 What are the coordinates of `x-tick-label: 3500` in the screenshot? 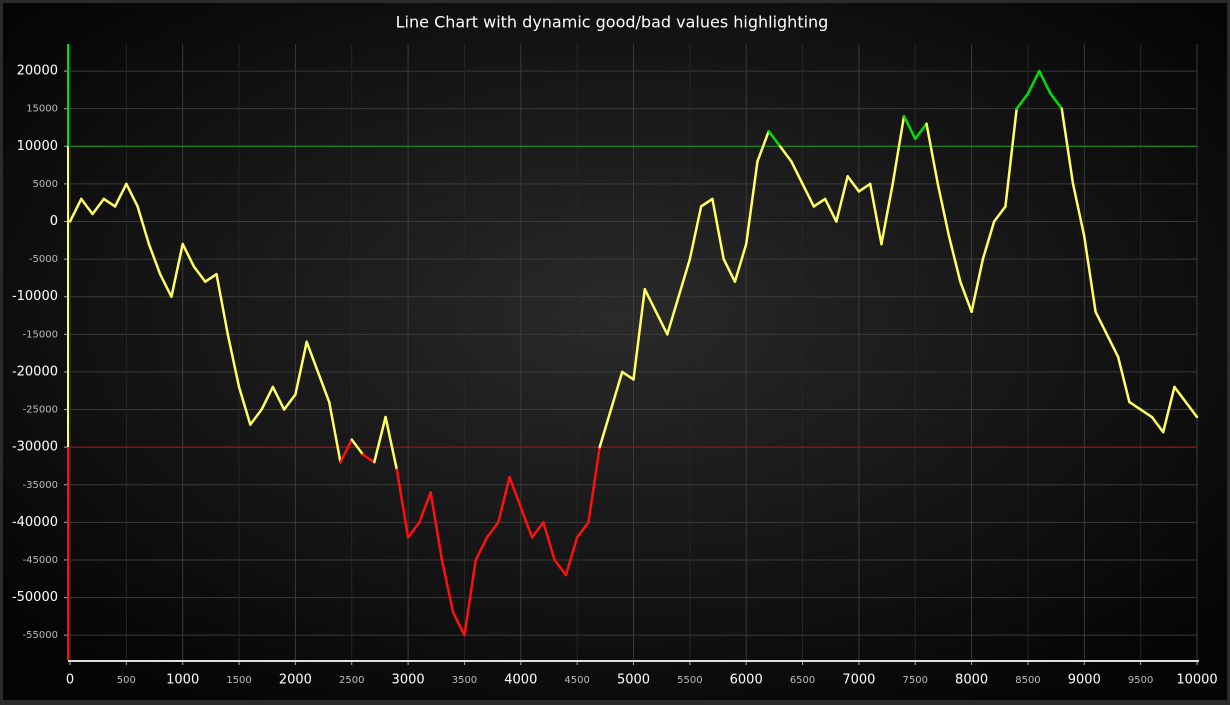 It's located at (464, 680).